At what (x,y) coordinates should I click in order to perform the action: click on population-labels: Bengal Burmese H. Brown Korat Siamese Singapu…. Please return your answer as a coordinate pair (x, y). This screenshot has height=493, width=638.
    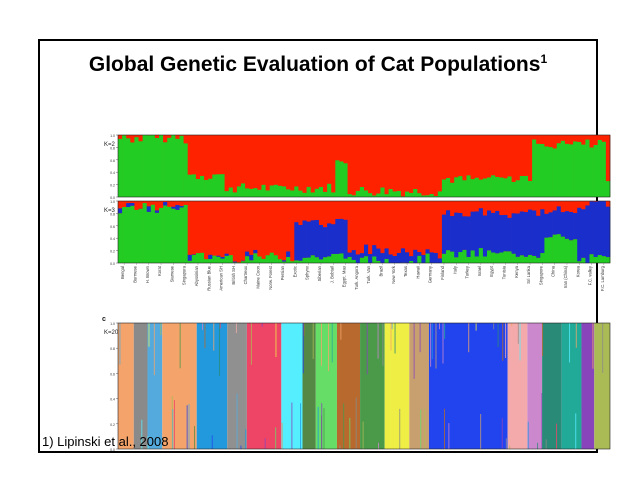
    Looking at the image, I should click on (362, 277).